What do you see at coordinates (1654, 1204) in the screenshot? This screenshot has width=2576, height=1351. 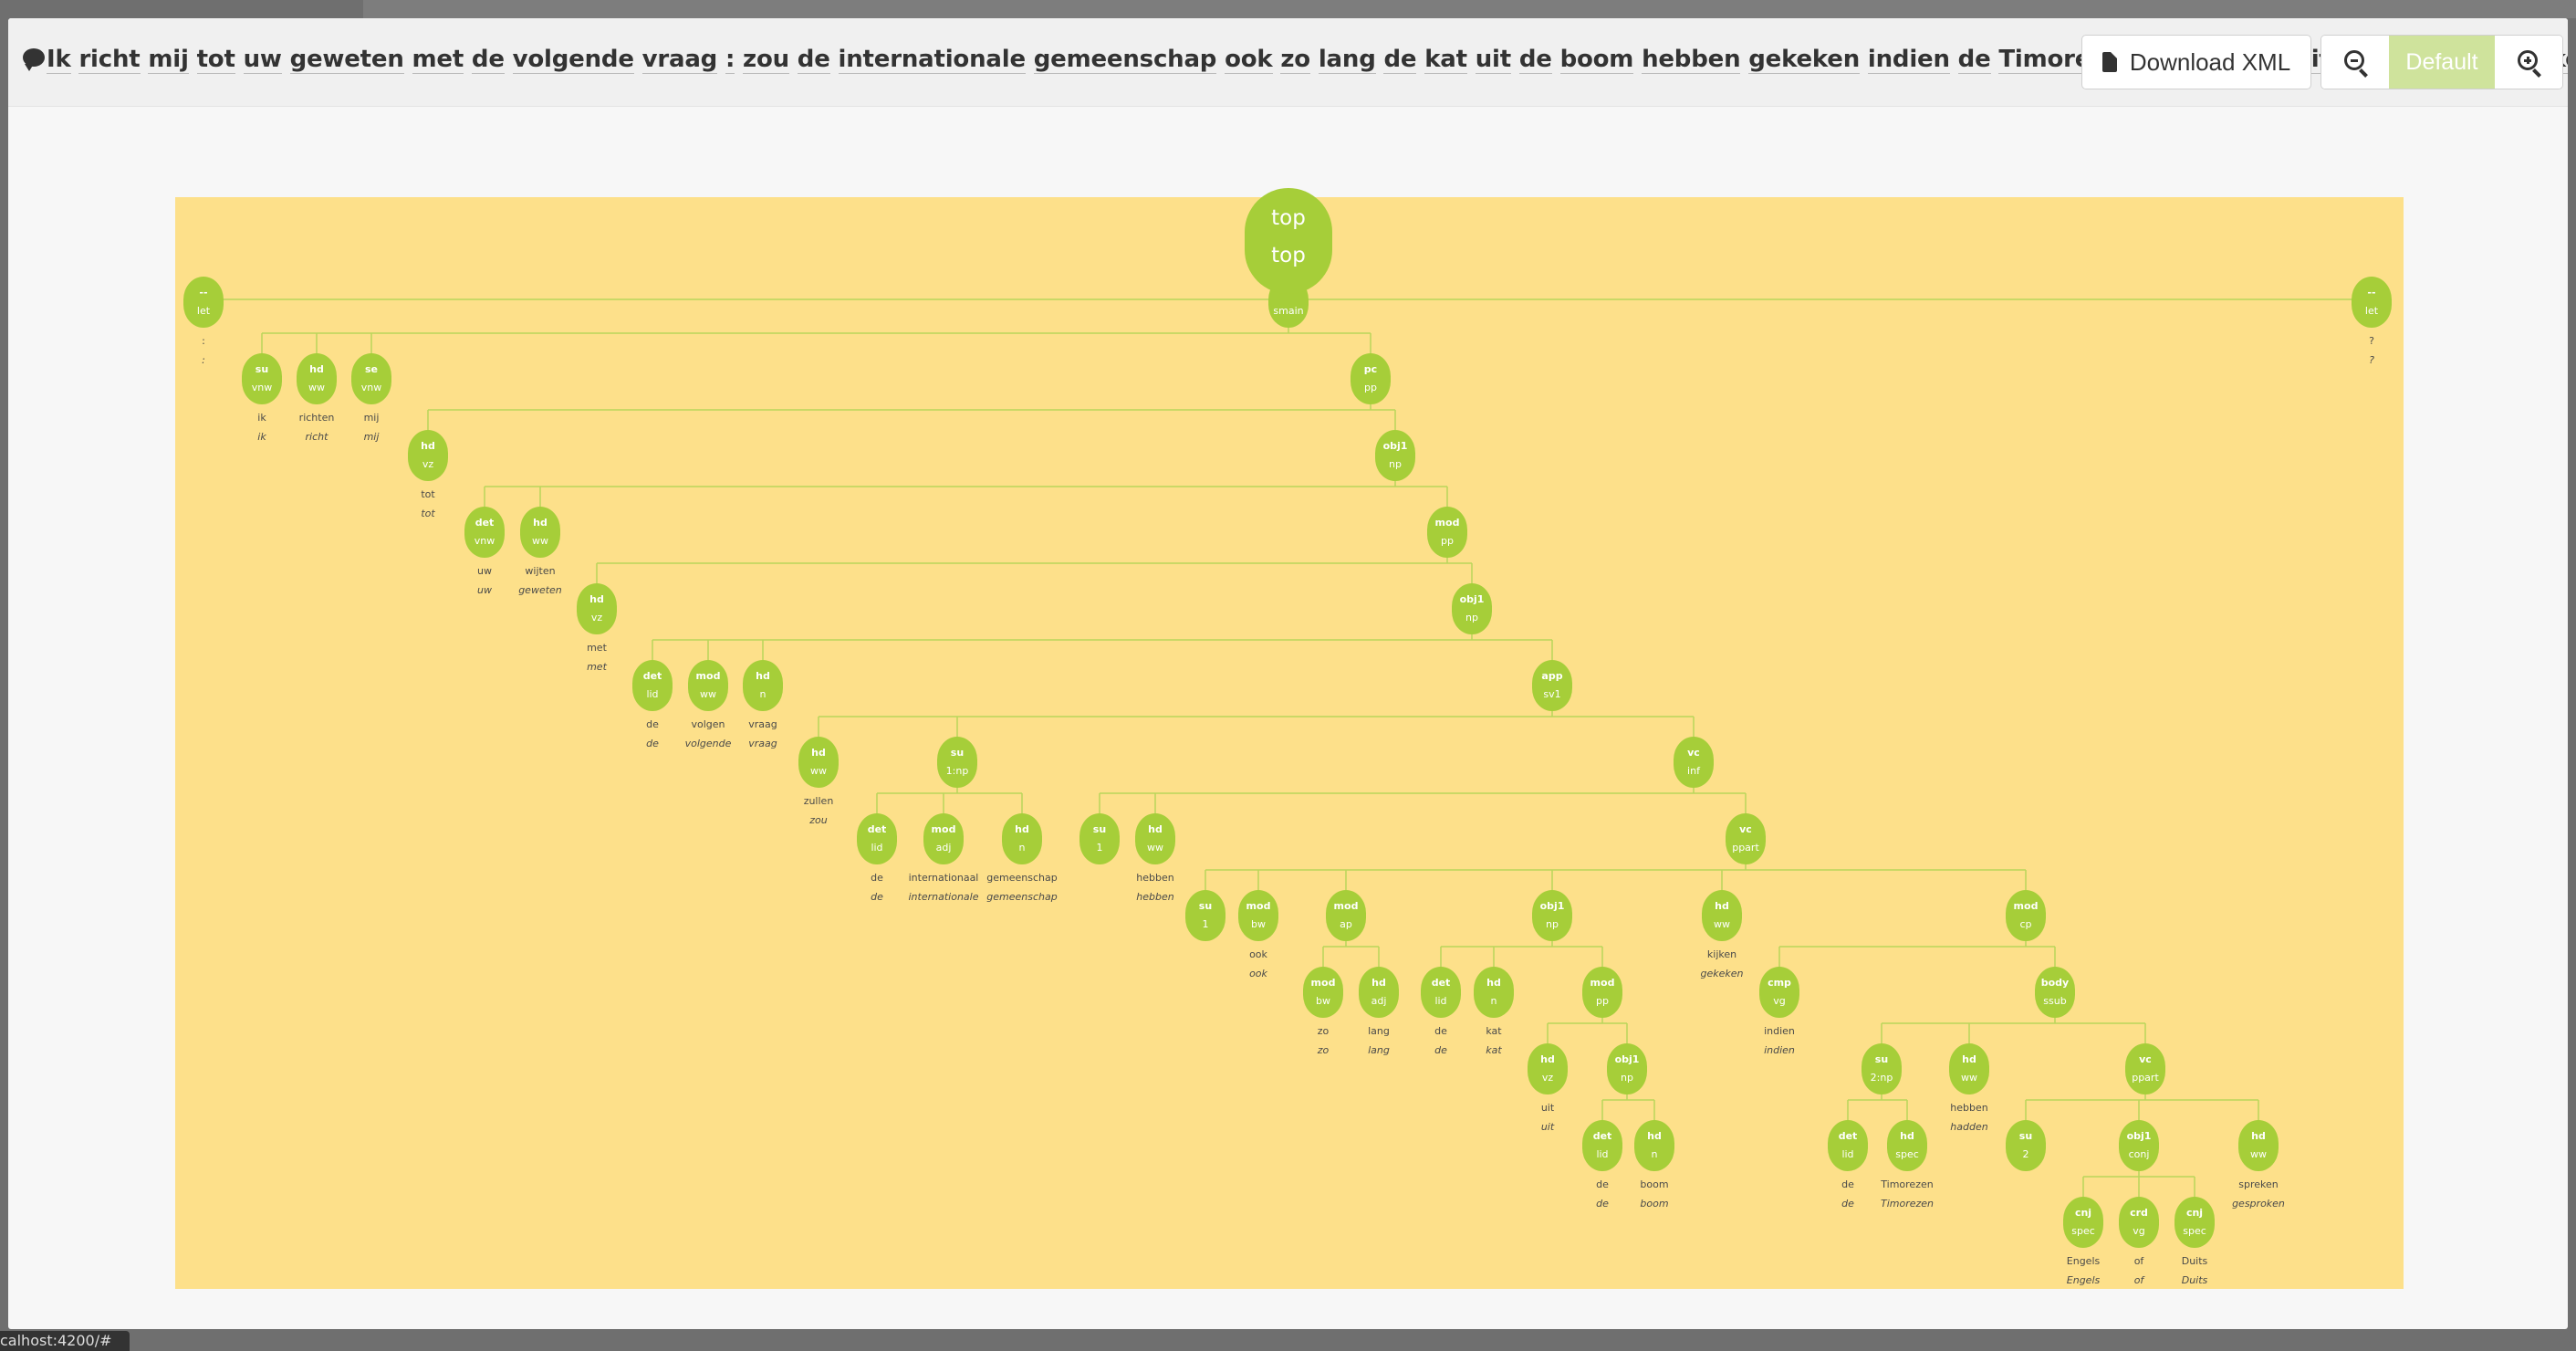 I see `node-lemma: boom` at bounding box center [1654, 1204].